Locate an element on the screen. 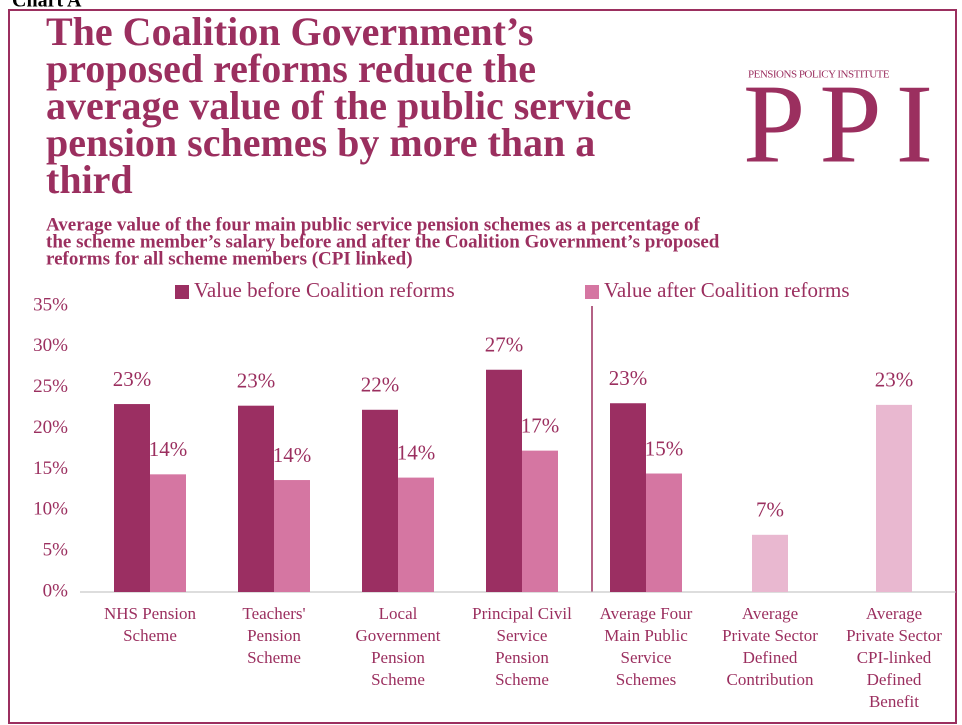 Image resolution: width=962 pixels, height=725 pixels. x-tick-label: Main Public is located at coordinates (646, 635).